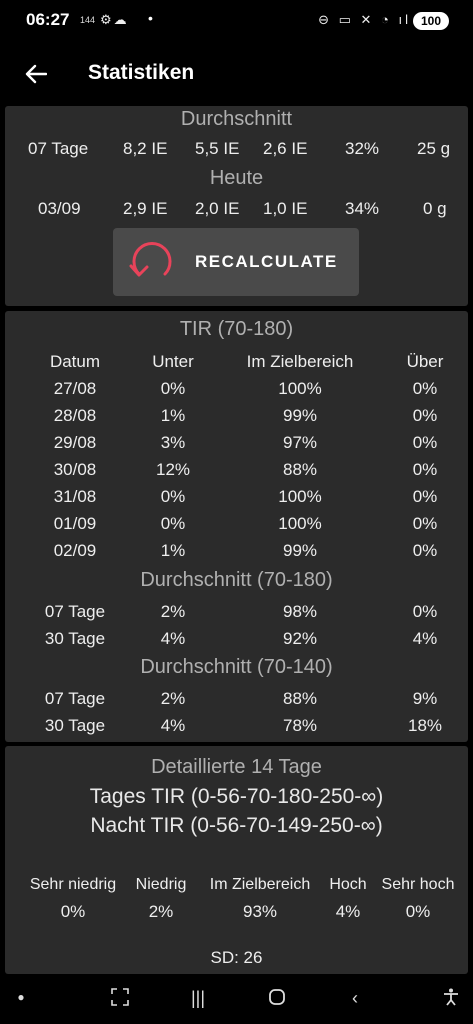  I want to click on today-row: 03/09 2,9 IE 2,0 IE 1,0 IE 34% 0 g, so click(236, 208).